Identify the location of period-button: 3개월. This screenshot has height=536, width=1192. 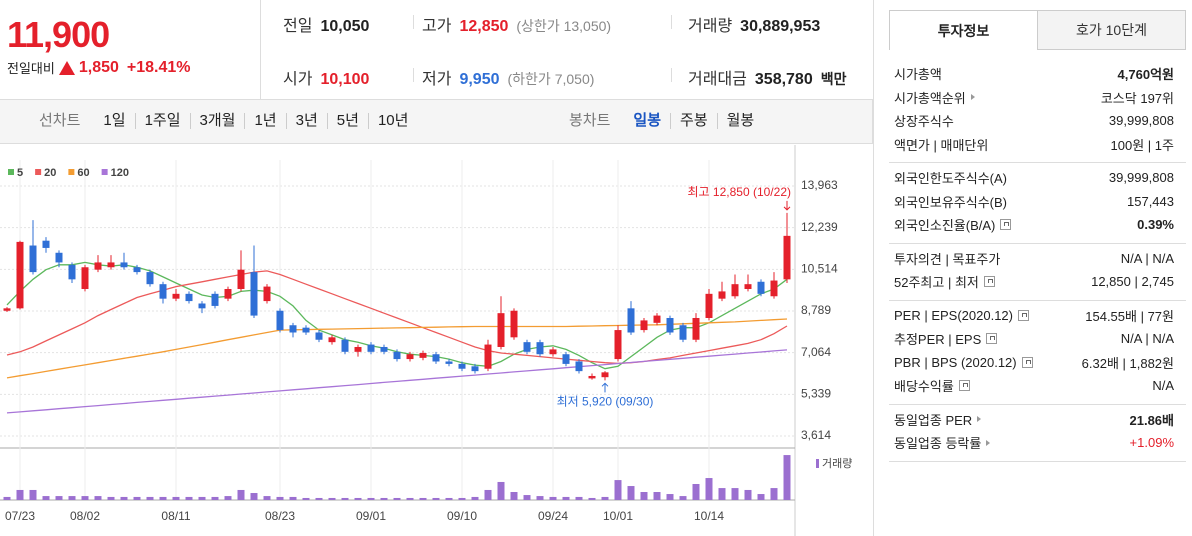
(217, 121).